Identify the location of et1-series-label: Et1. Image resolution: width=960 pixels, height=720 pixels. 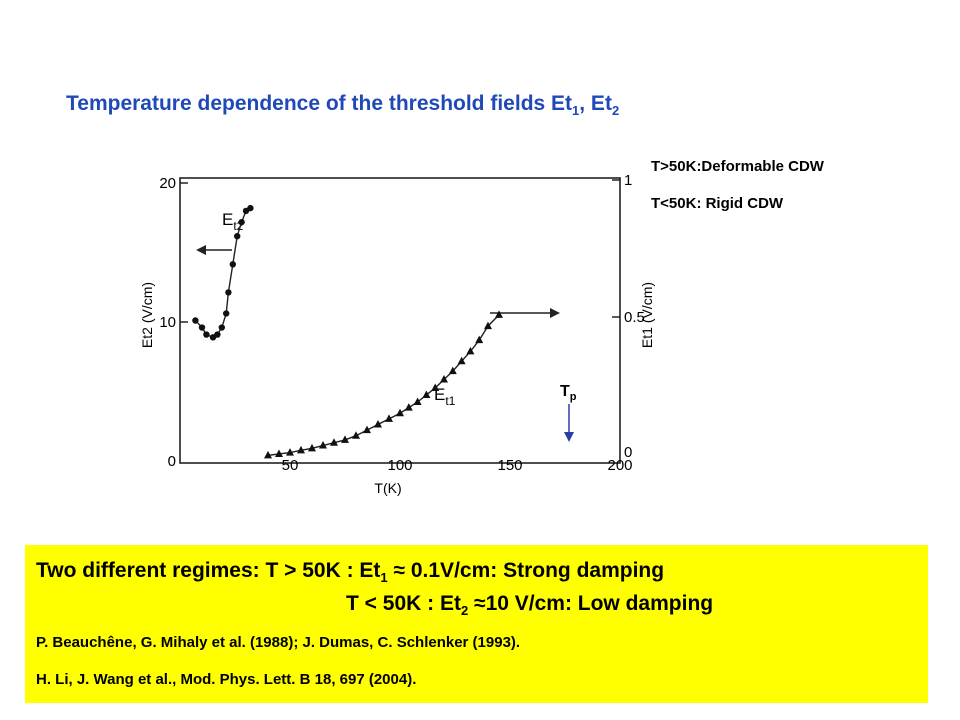
(445, 396).